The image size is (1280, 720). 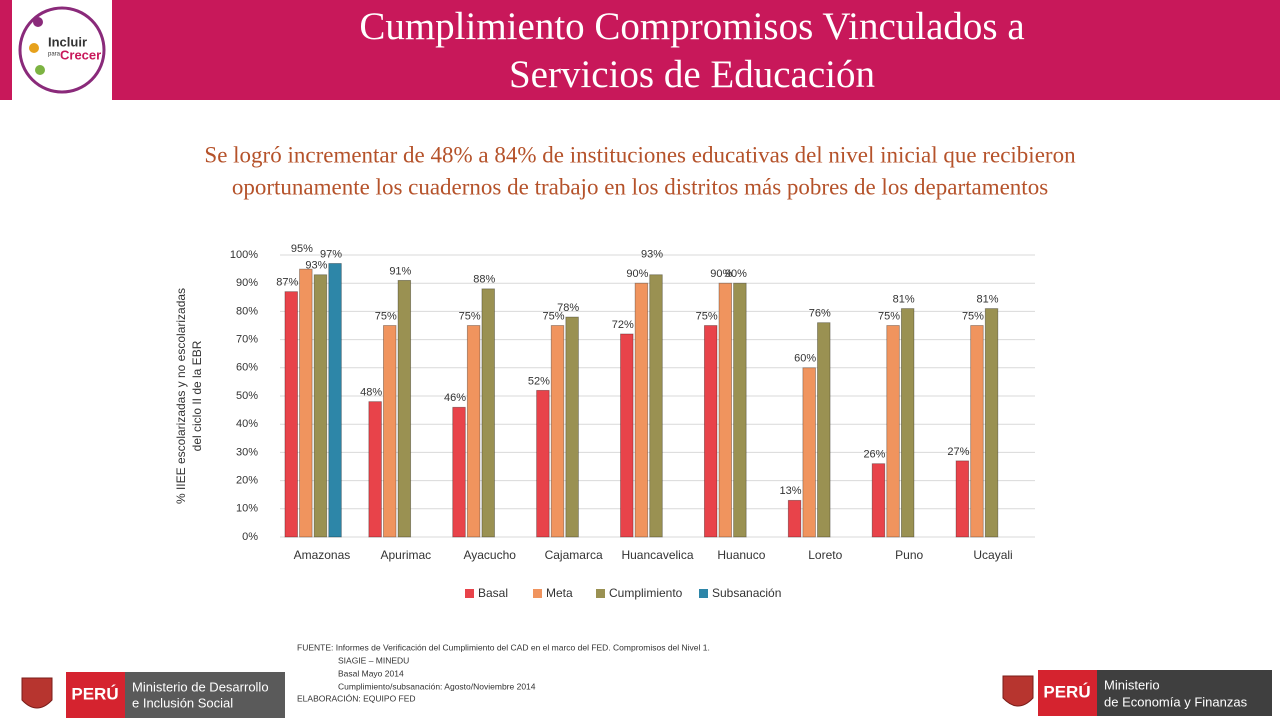 What do you see at coordinates (400, 271) in the screenshot?
I see `data-label: 91%` at bounding box center [400, 271].